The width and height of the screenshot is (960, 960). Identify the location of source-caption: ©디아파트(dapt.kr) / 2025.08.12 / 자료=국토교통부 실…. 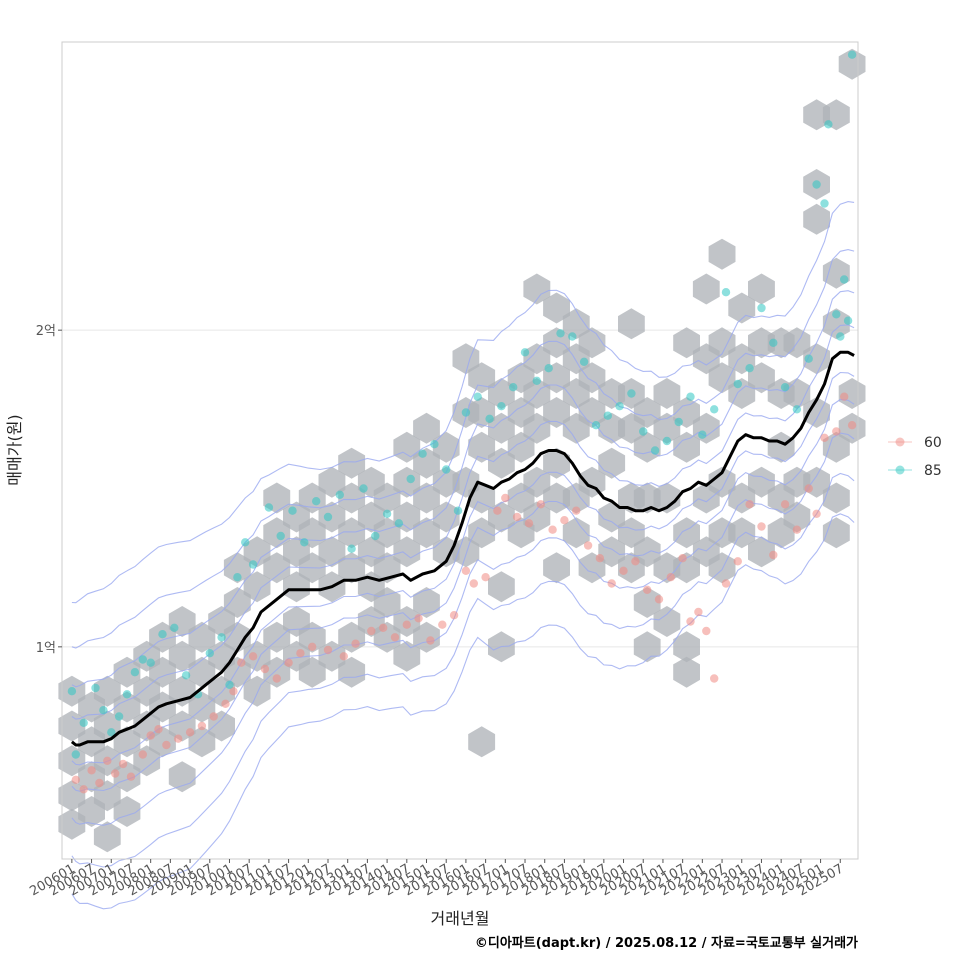
(666, 943).